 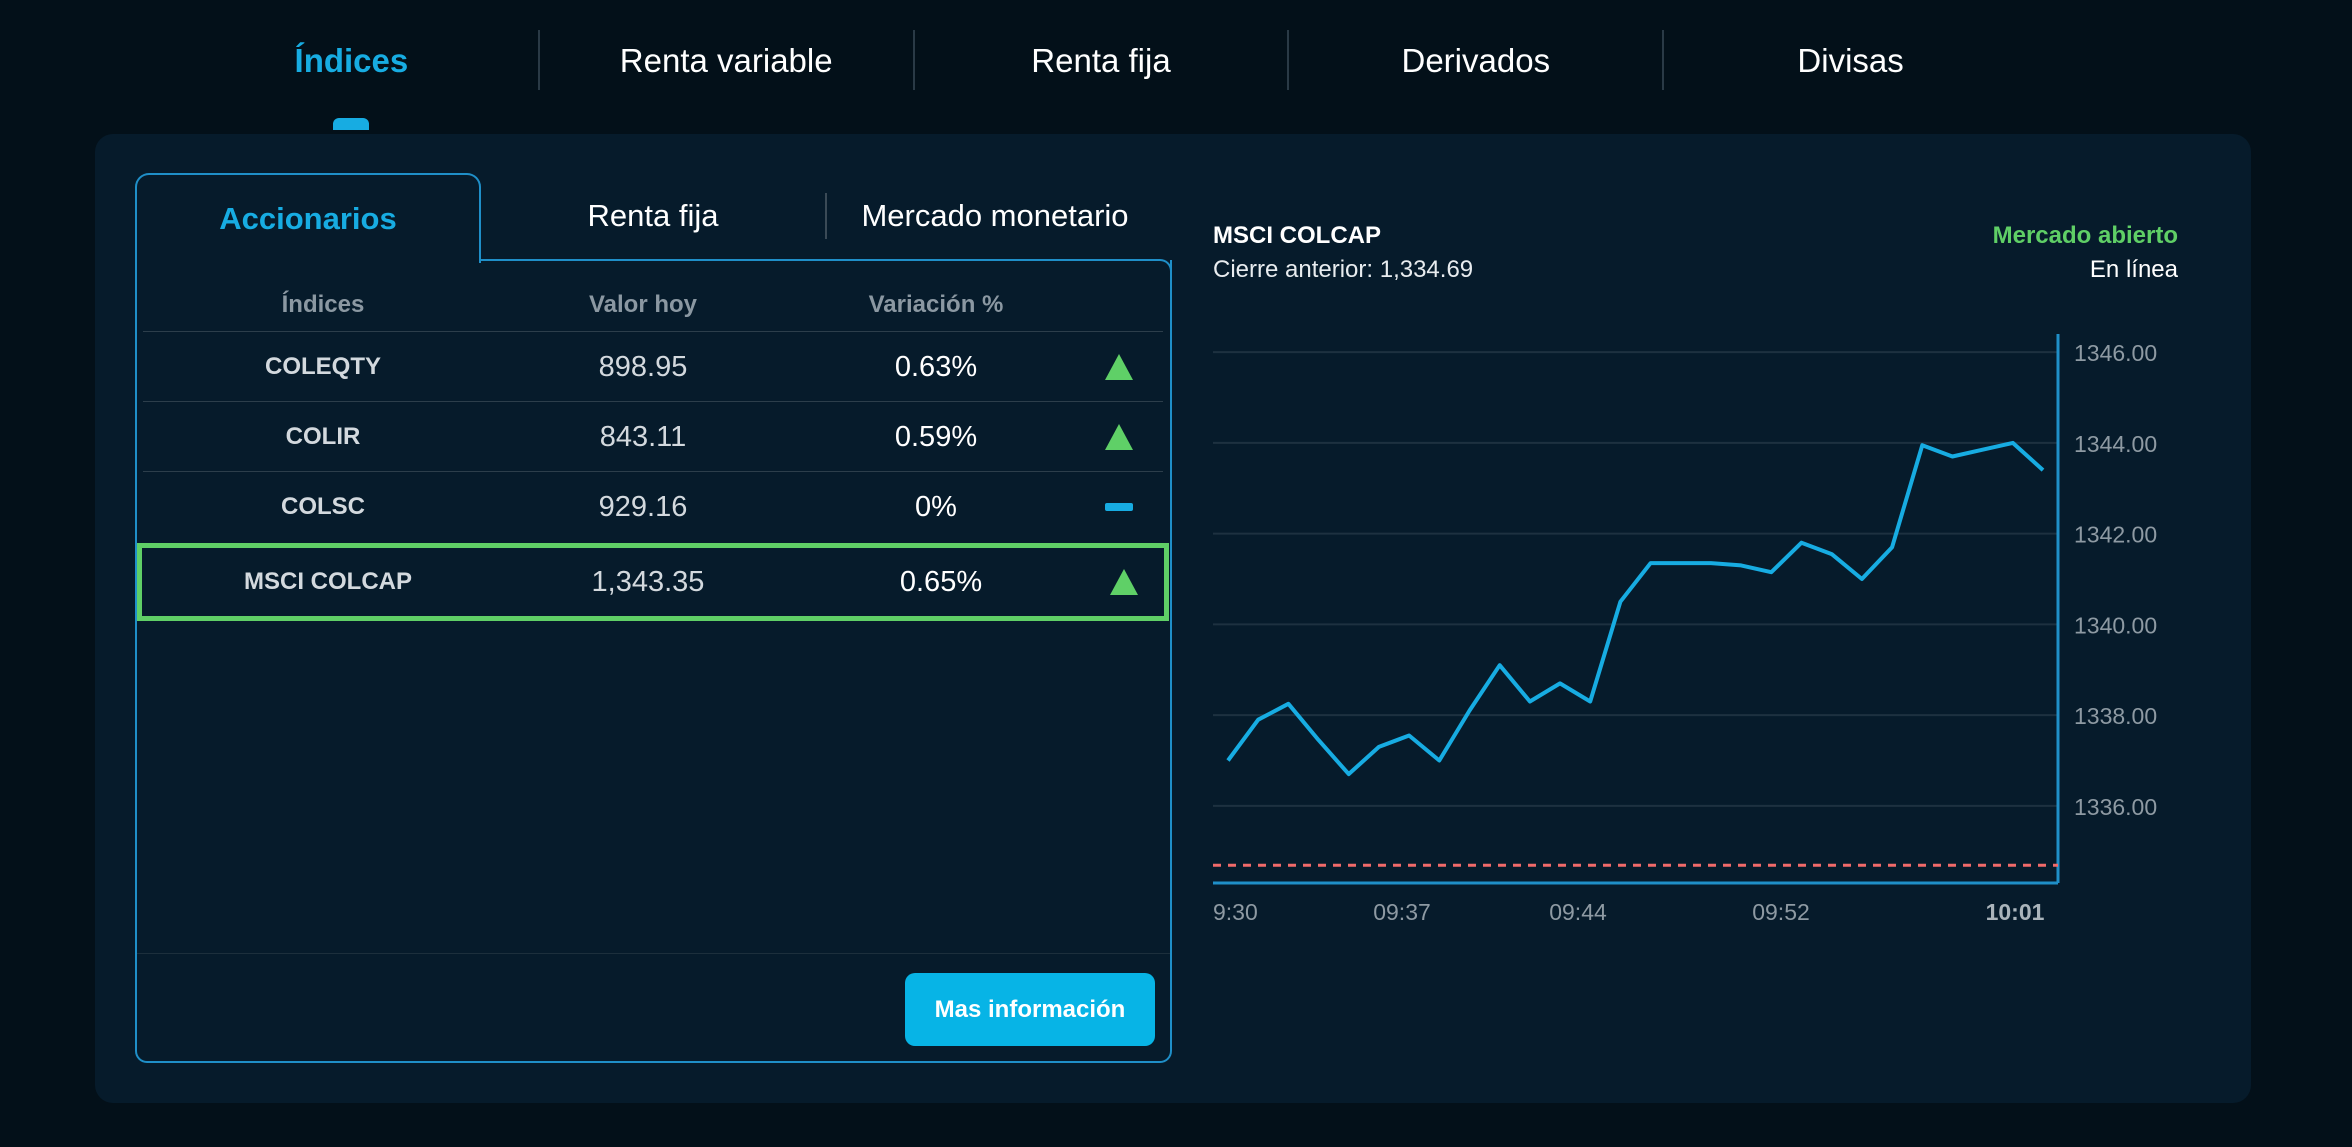 I want to click on y-tick-label: 1346.00, so click(x=2115, y=353).